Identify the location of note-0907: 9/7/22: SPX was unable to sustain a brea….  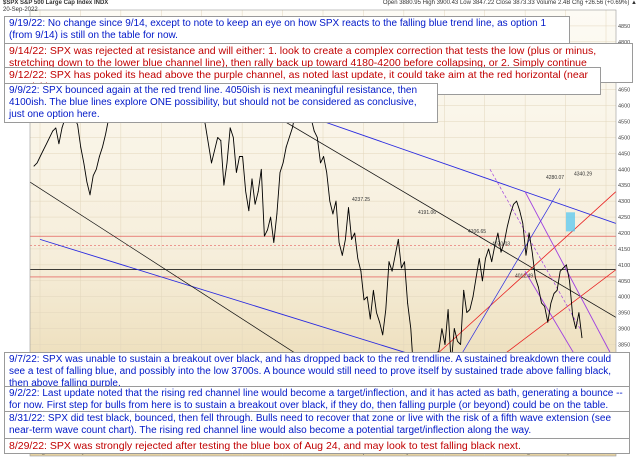
(317, 372).